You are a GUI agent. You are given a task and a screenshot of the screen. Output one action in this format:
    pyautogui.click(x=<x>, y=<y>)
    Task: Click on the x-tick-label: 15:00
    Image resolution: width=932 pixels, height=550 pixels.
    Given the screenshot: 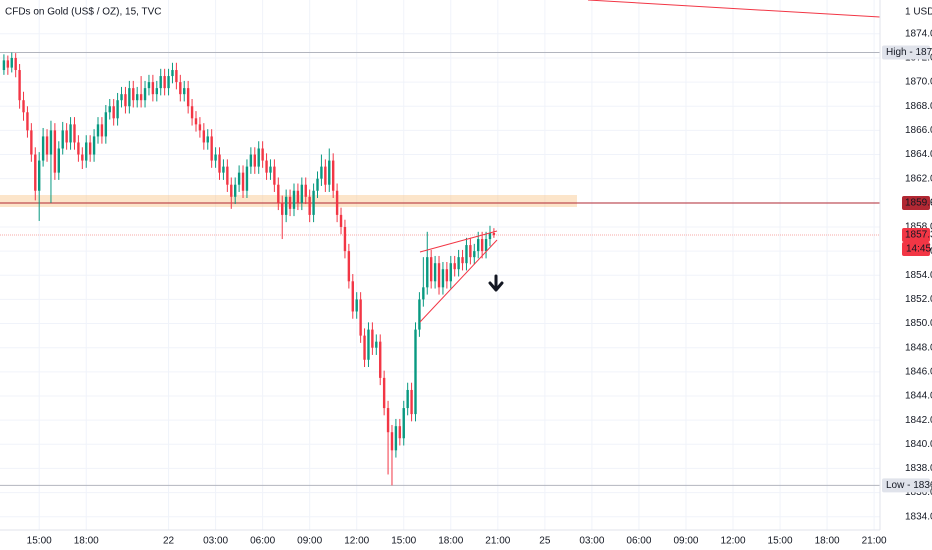 What is the action you would take?
    pyautogui.click(x=39, y=541)
    